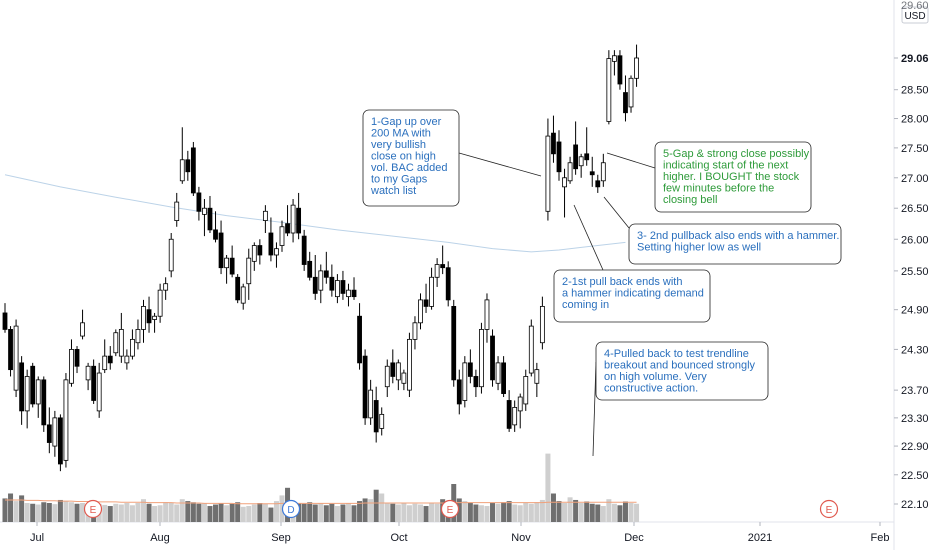 This screenshot has height=550, width=932. I want to click on annotation-5-box, so click(733, 177).